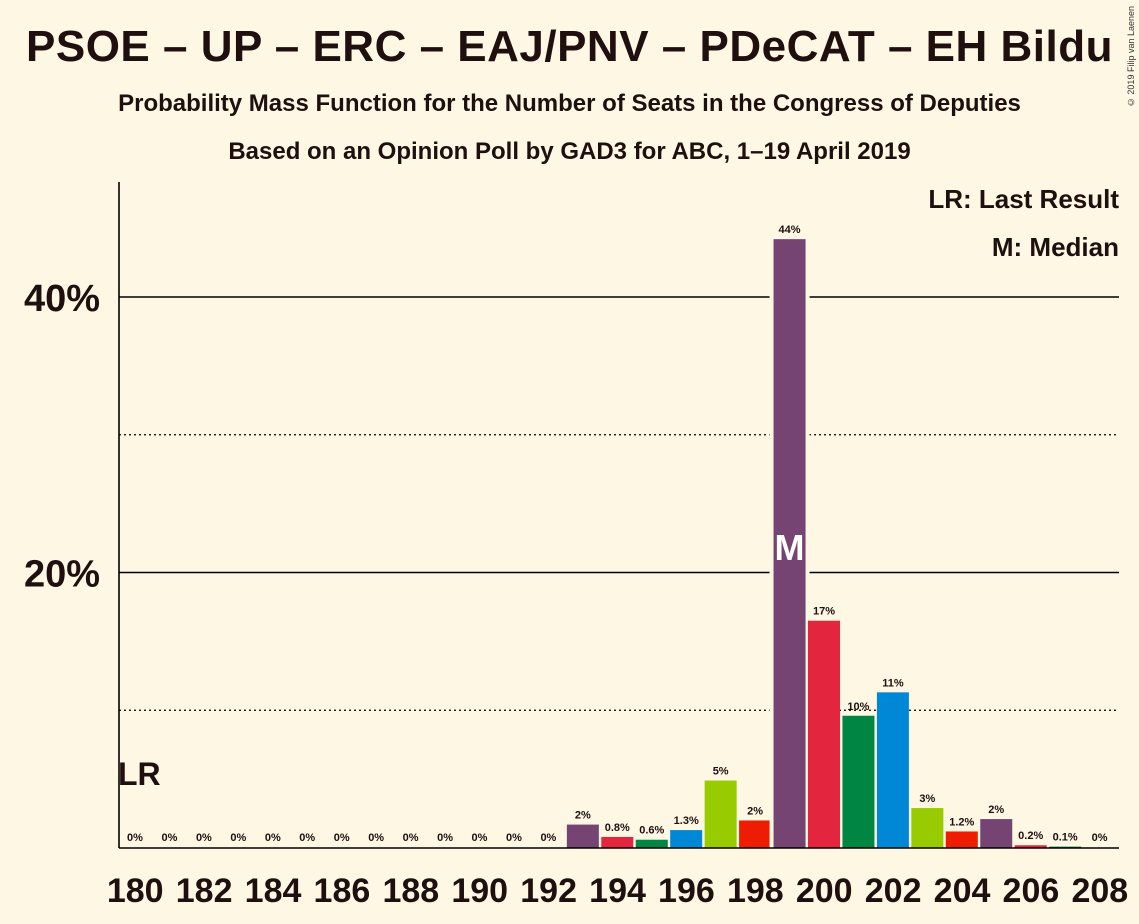  What do you see at coordinates (479, 891) in the screenshot?
I see `x-tick-label: 190` at bounding box center [479, 891].